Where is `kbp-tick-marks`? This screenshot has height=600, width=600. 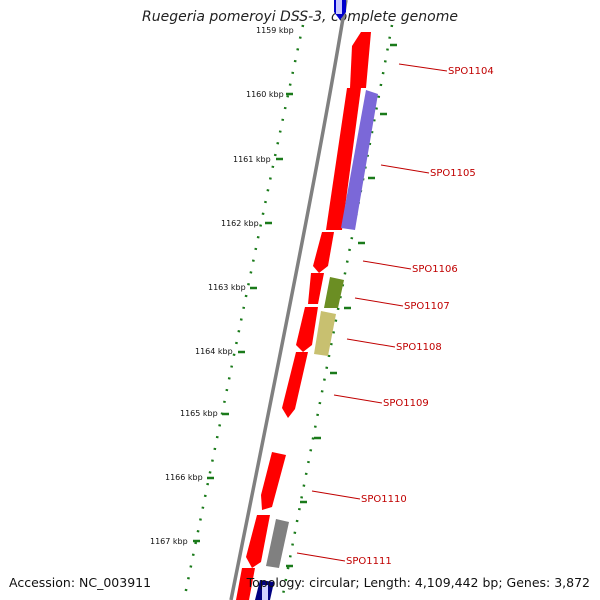
kbp-tick-marks is located at coordinates (243, 317).